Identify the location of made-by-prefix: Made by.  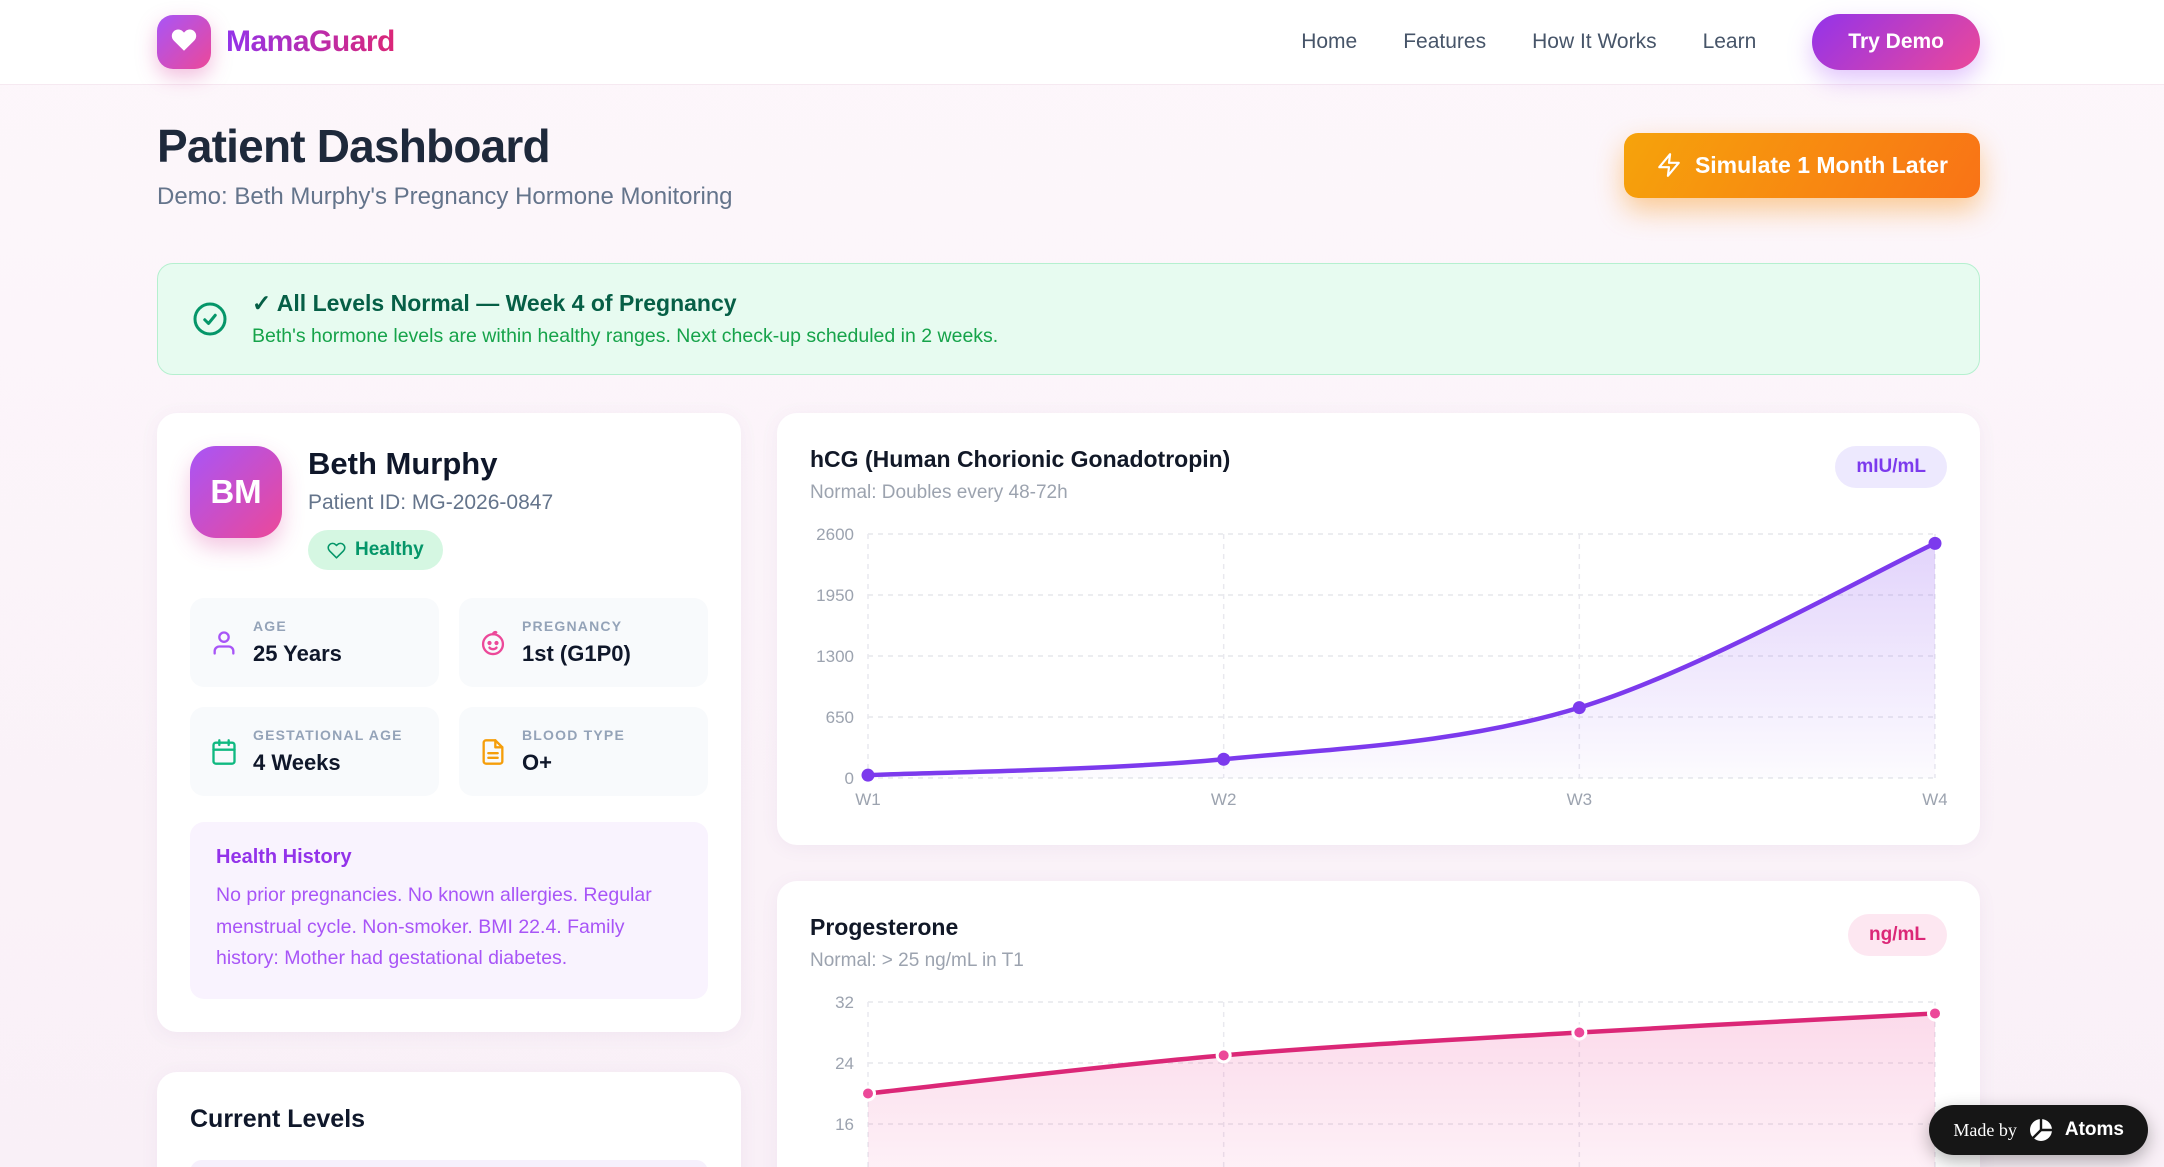
(1985, 1129).